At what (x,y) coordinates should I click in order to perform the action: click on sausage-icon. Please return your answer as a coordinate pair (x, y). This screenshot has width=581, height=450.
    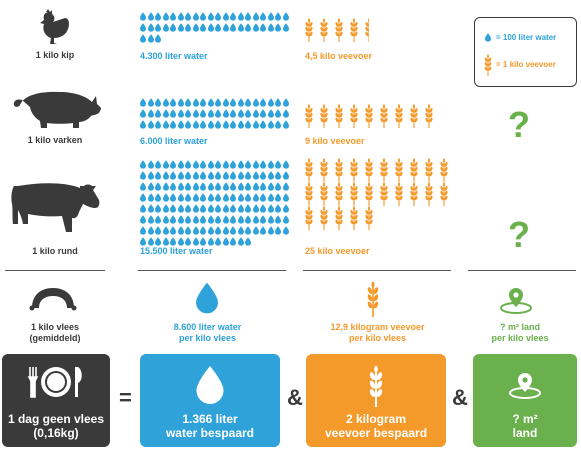
    Looking at the image, I should click on (53, 299).